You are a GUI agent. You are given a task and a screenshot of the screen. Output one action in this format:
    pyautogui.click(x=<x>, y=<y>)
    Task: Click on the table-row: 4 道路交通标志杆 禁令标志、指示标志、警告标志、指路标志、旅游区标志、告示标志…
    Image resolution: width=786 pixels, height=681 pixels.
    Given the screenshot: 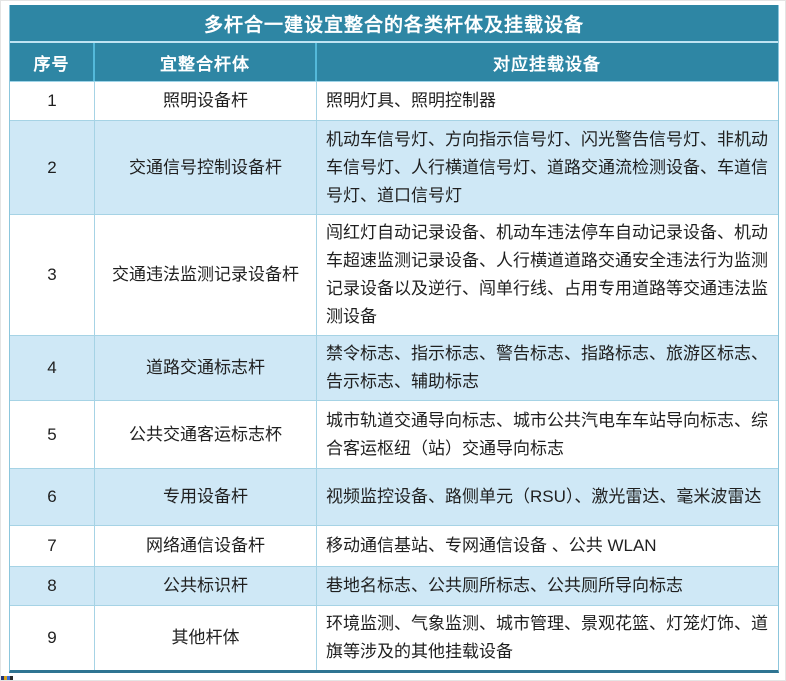 What is the action you would take?
    pyautogui.click(x=394, y=368)
    